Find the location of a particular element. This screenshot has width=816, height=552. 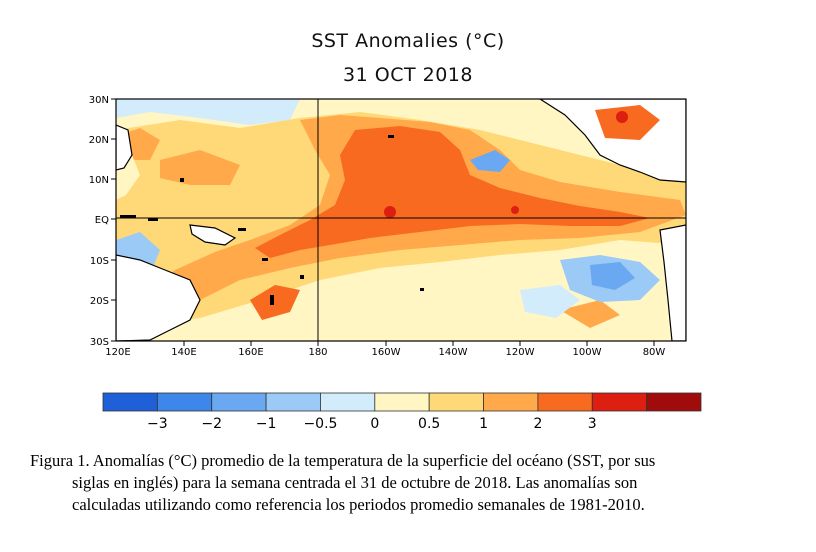

lon-label-140e: 140E is located at coordinates (183, 352).